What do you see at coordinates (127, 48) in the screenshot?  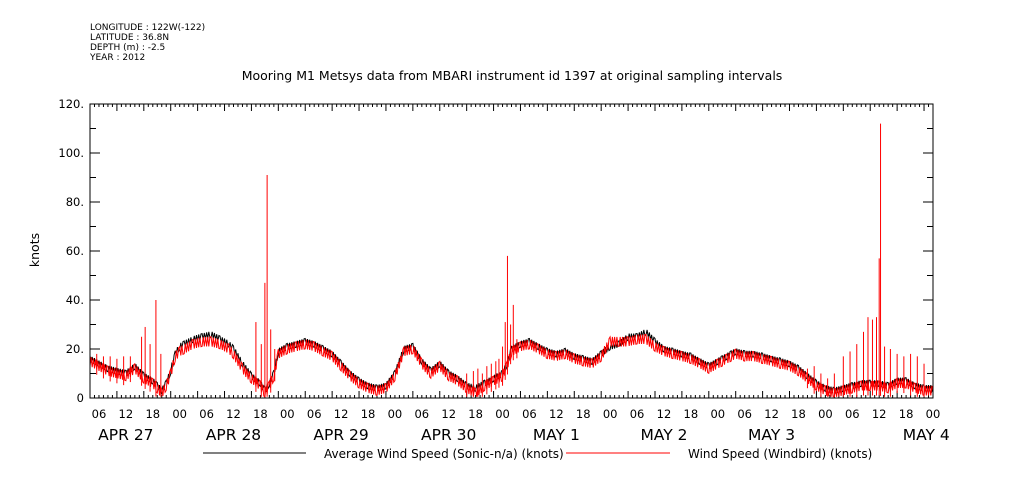 I see `depth-label: DEPTH (m) : -2.5` at bounding box center [127, 48].